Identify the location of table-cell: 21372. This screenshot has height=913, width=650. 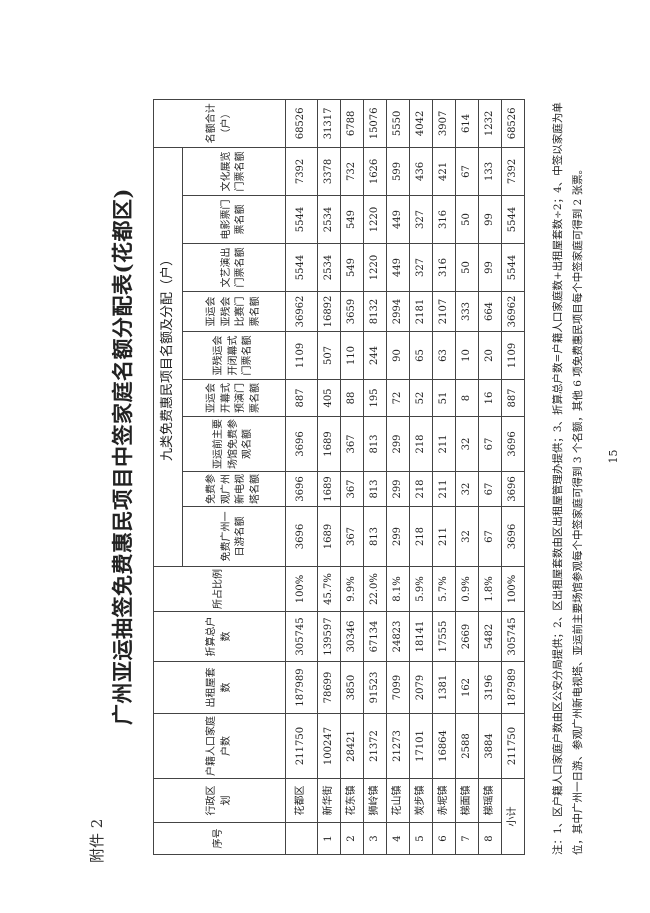
(375, 746).